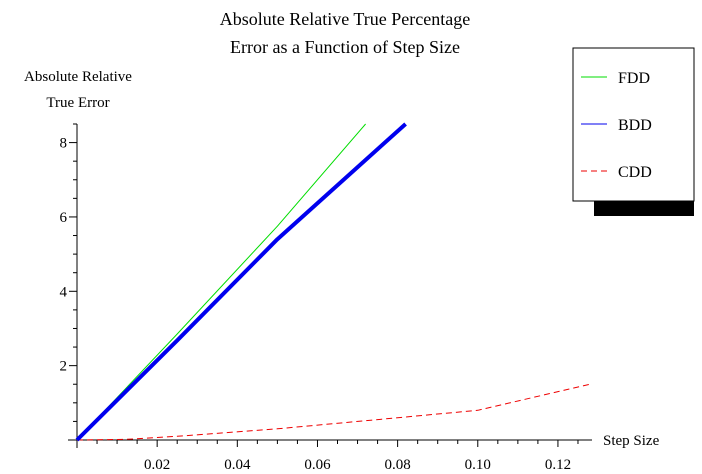 Image resolution: width=702 pixels, height=474 pixels. I want to click on x-tick-label: 0.08, so click(398, 465).